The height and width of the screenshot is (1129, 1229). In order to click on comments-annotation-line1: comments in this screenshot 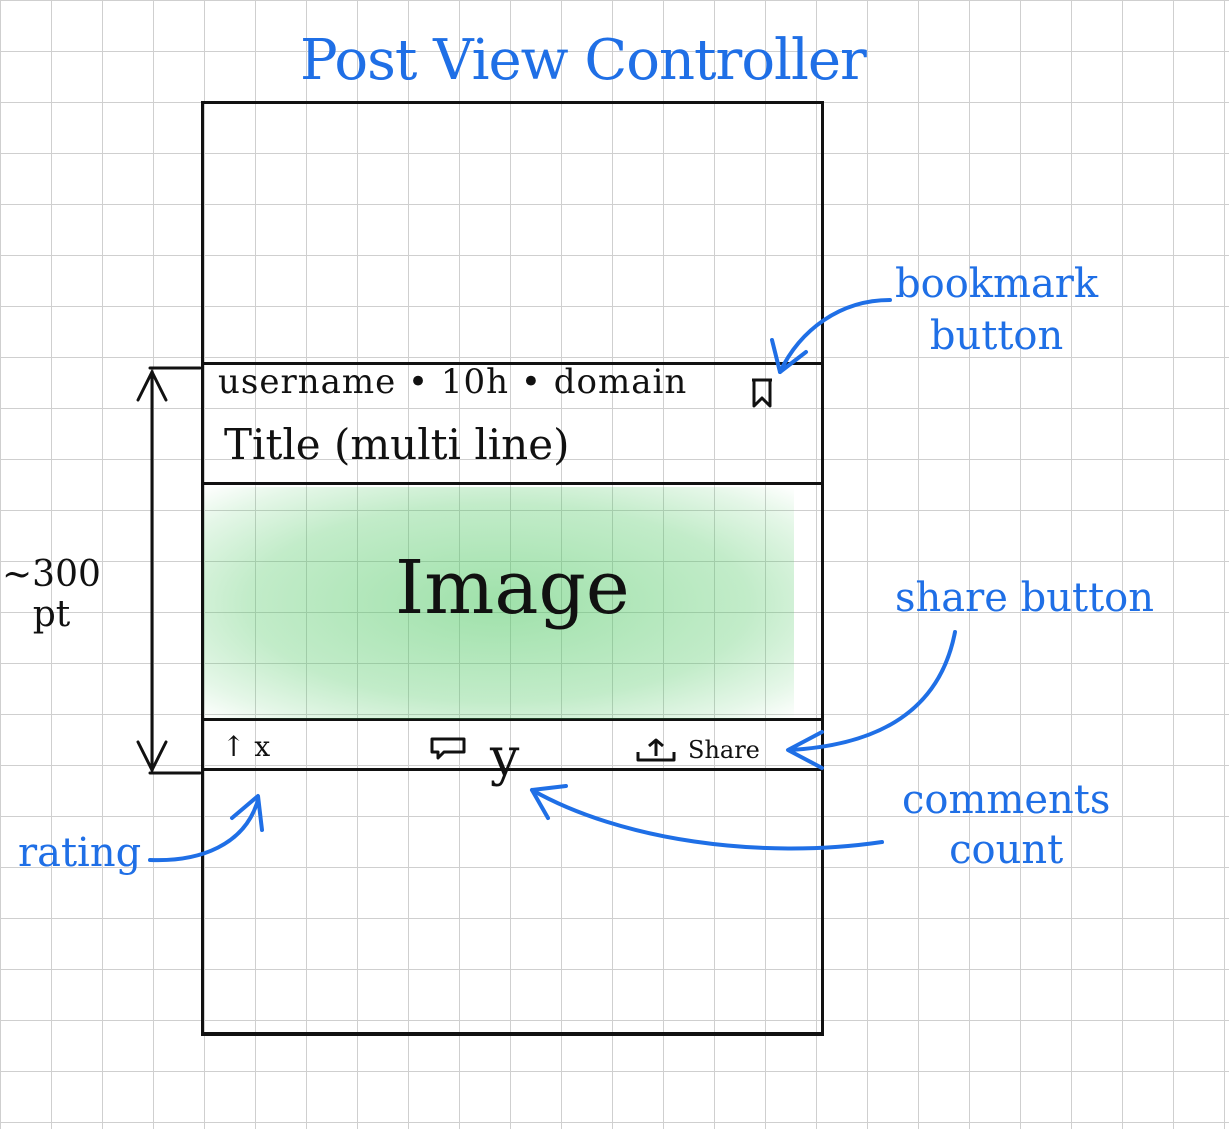, I will do `click(1006, 800)`.